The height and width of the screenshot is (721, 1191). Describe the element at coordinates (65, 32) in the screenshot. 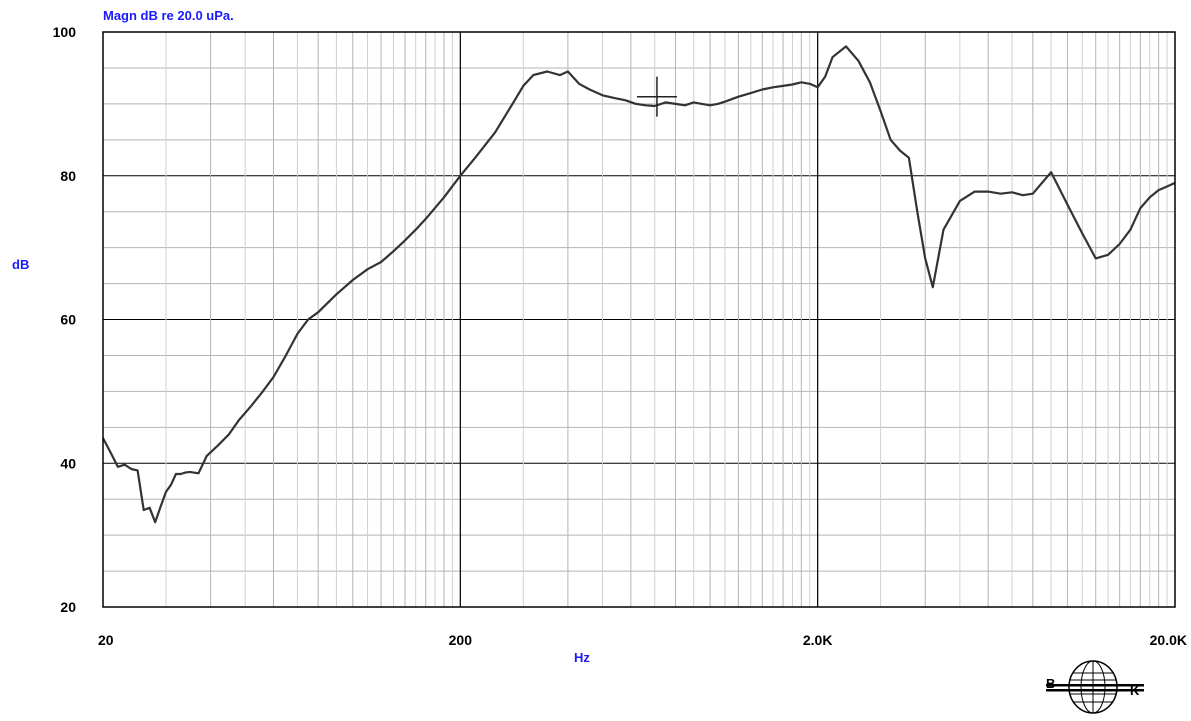

I see `y-tick-label: 100` at that location.